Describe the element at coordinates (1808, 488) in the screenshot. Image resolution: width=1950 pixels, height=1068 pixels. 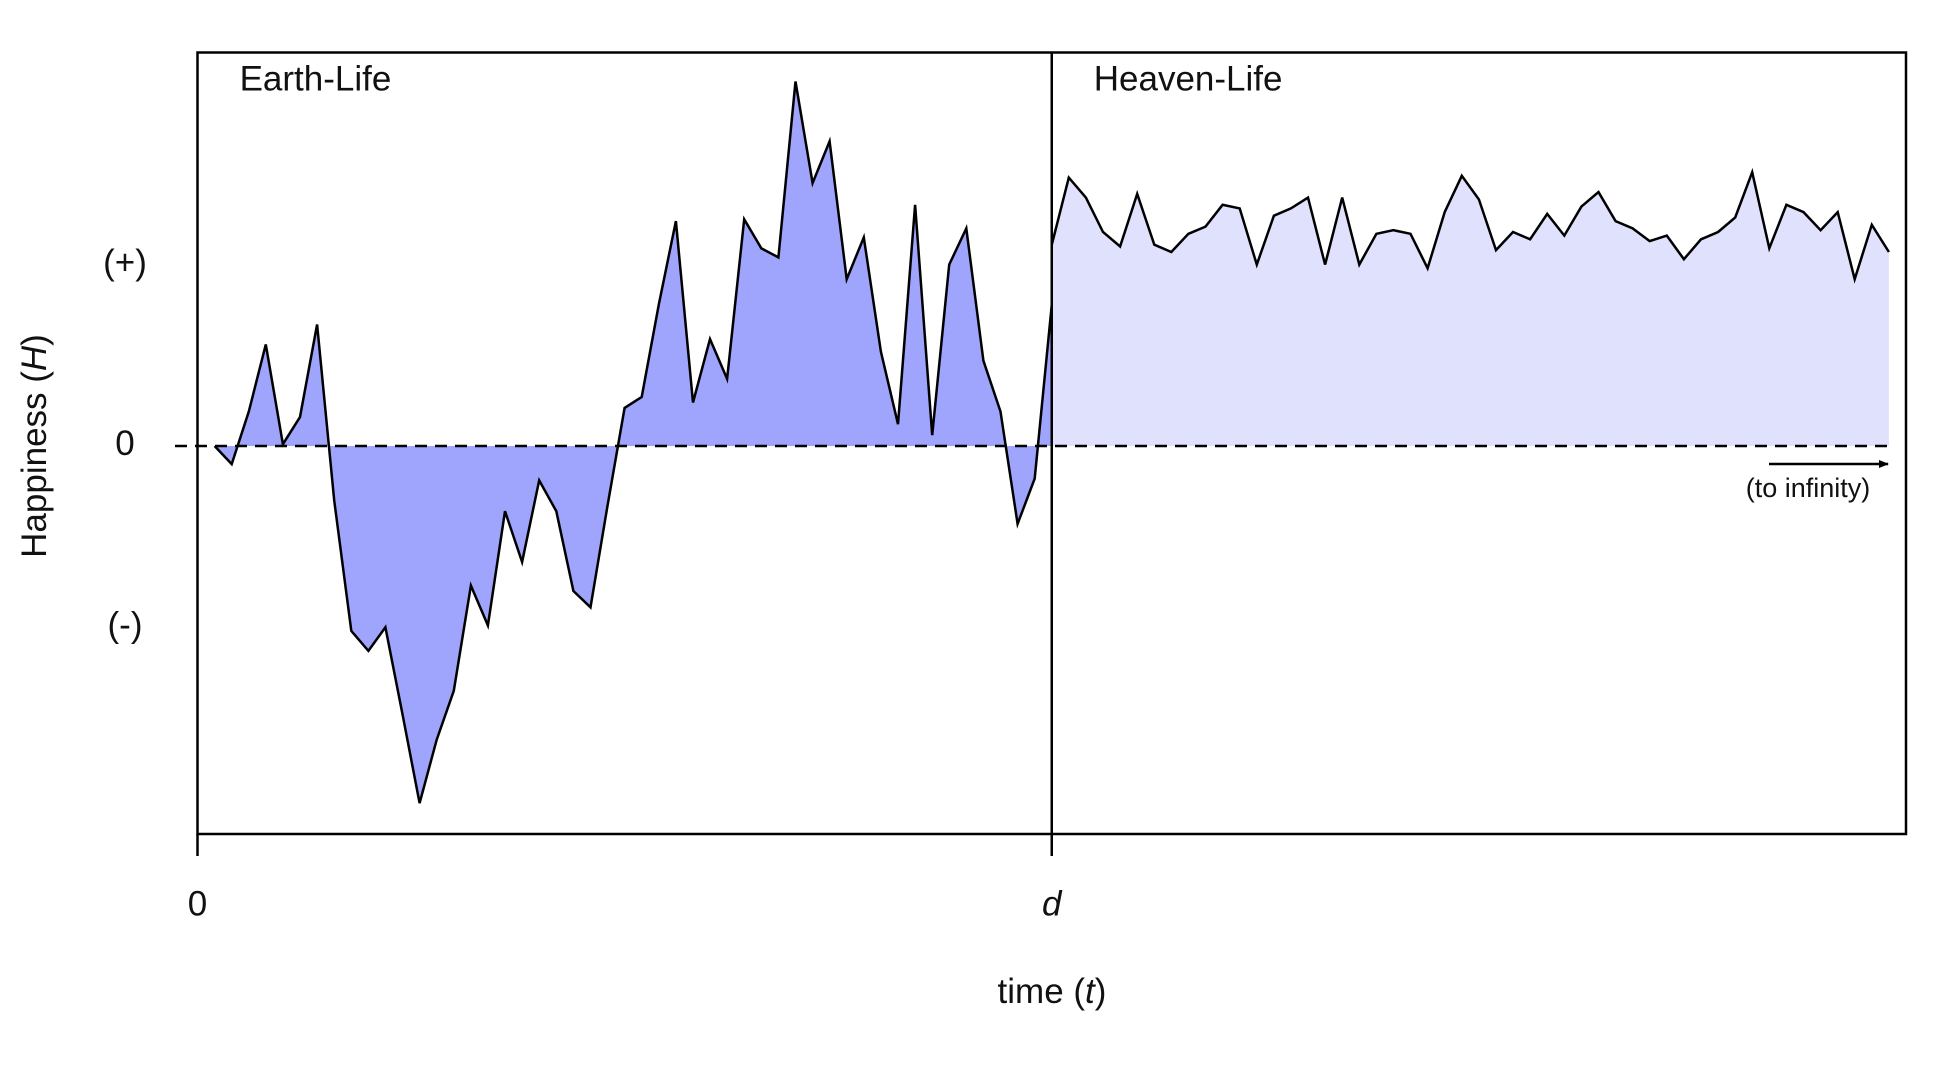
I see `annotation: (to infinity)` at that location.